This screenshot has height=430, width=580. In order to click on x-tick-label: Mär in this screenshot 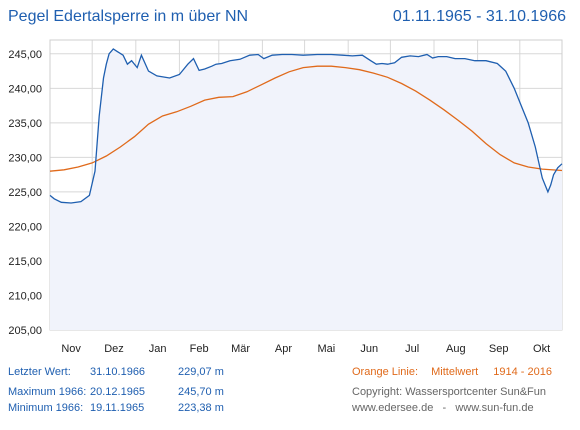, I will do `click(240, 349)`.